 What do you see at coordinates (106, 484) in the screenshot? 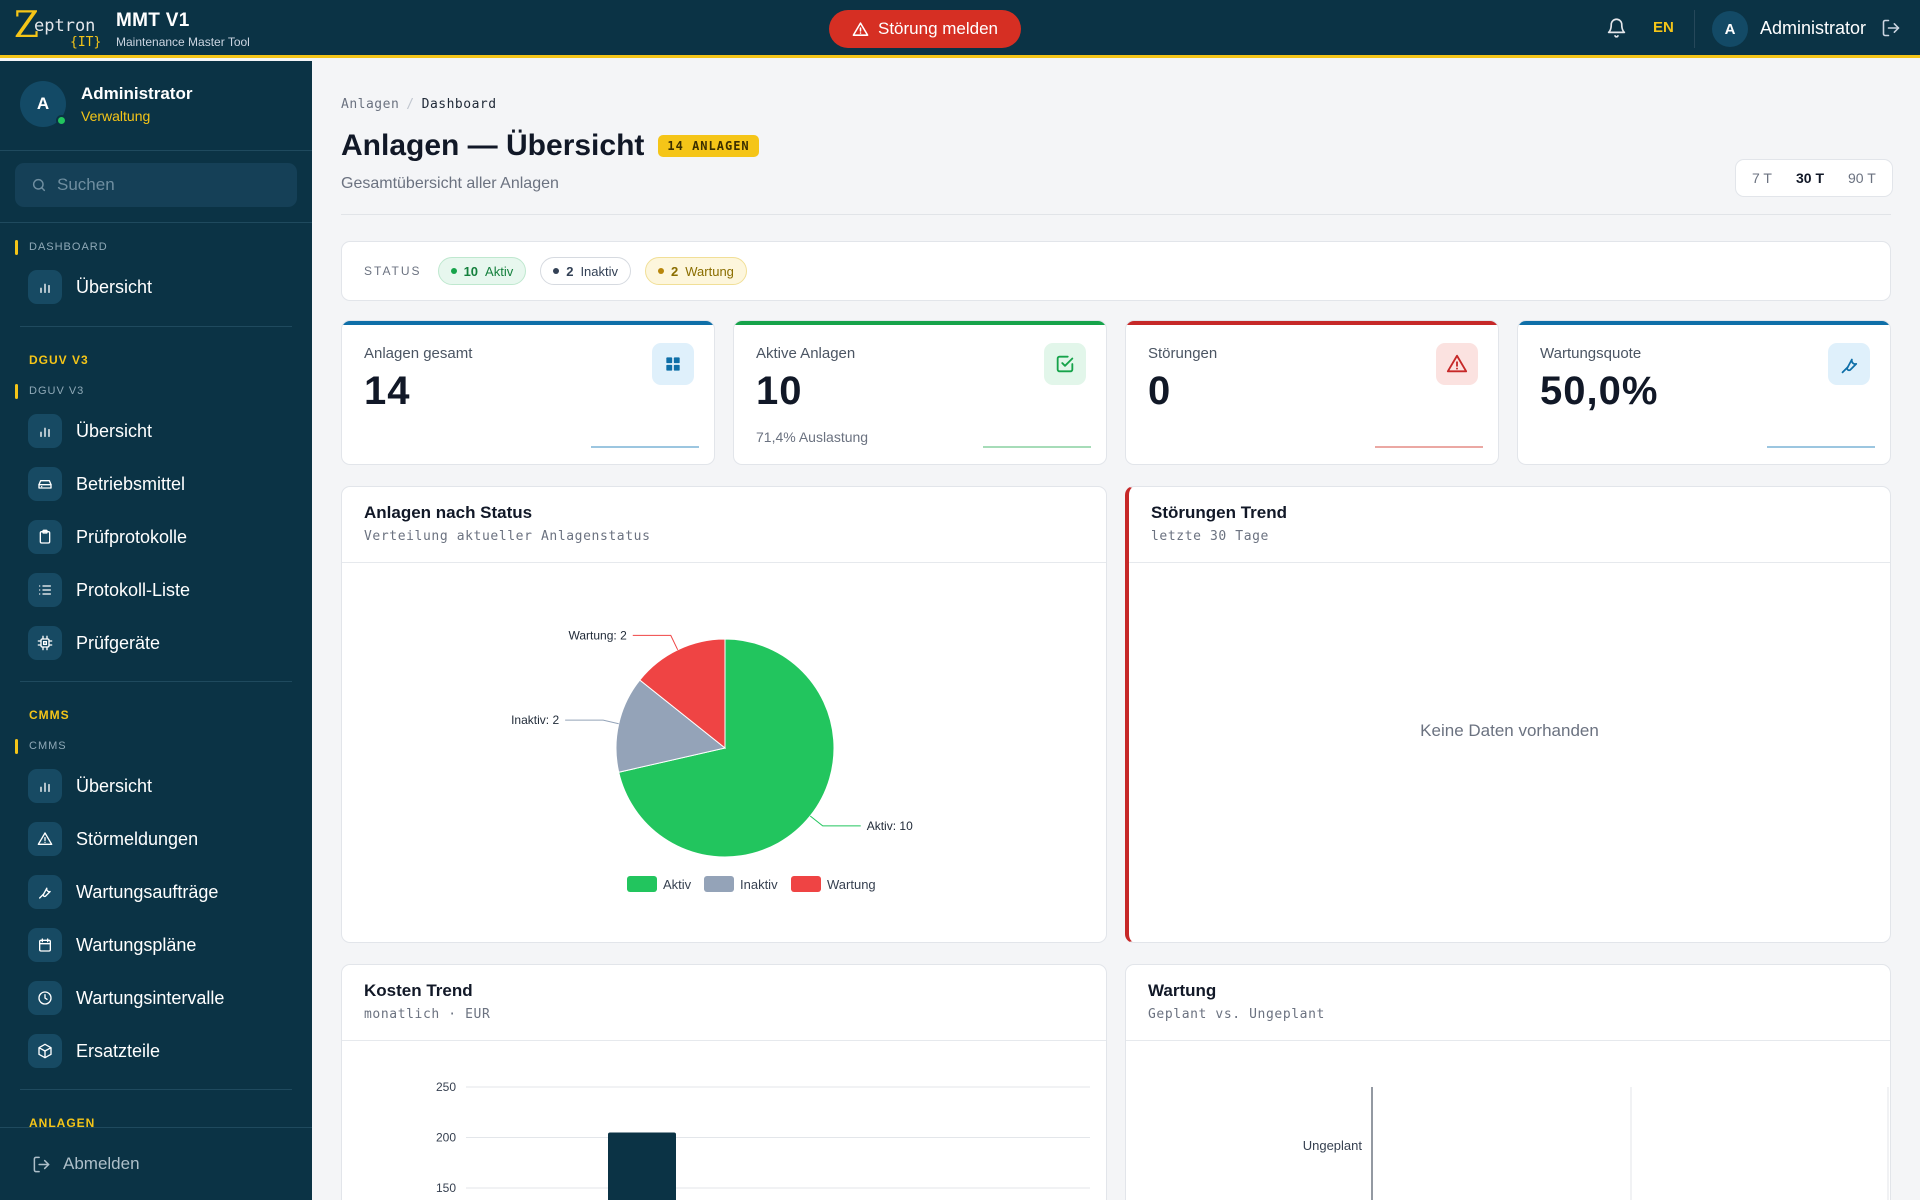
I see `sidebar-item-betriebsmittel: Betriebsmittel` at bounding box center [106, 484].